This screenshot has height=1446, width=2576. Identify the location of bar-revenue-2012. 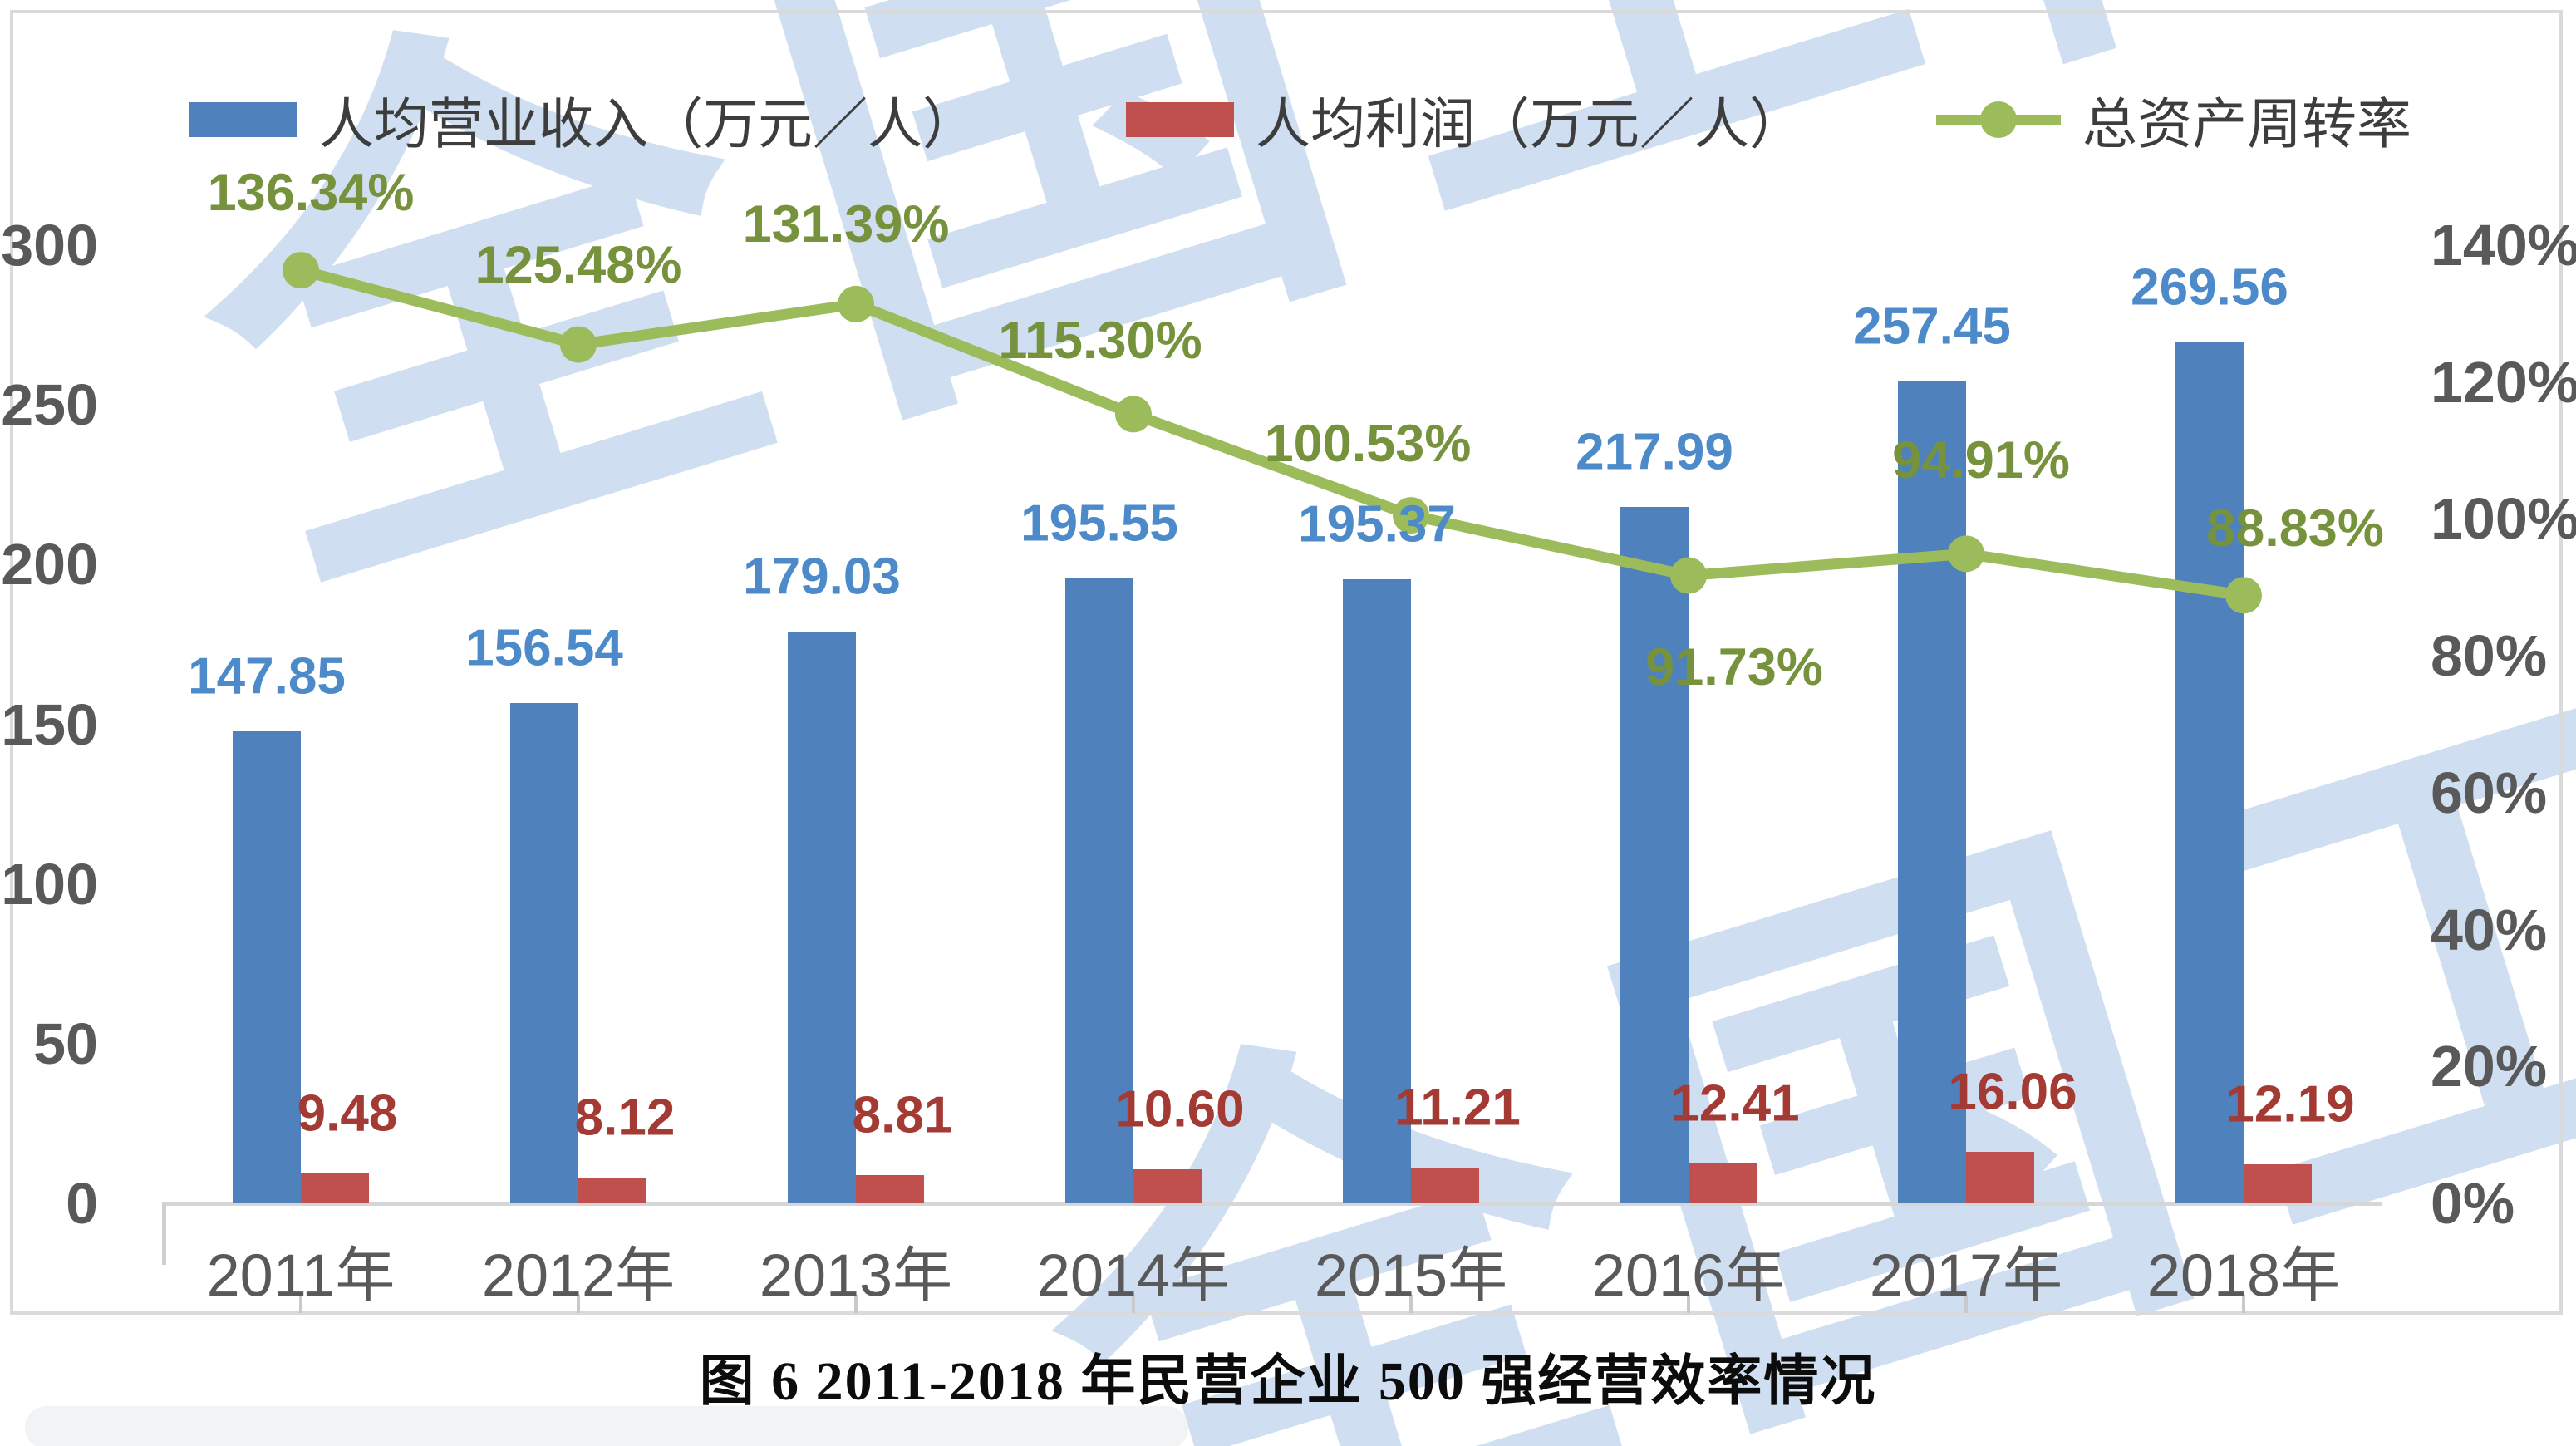
(544, 953).